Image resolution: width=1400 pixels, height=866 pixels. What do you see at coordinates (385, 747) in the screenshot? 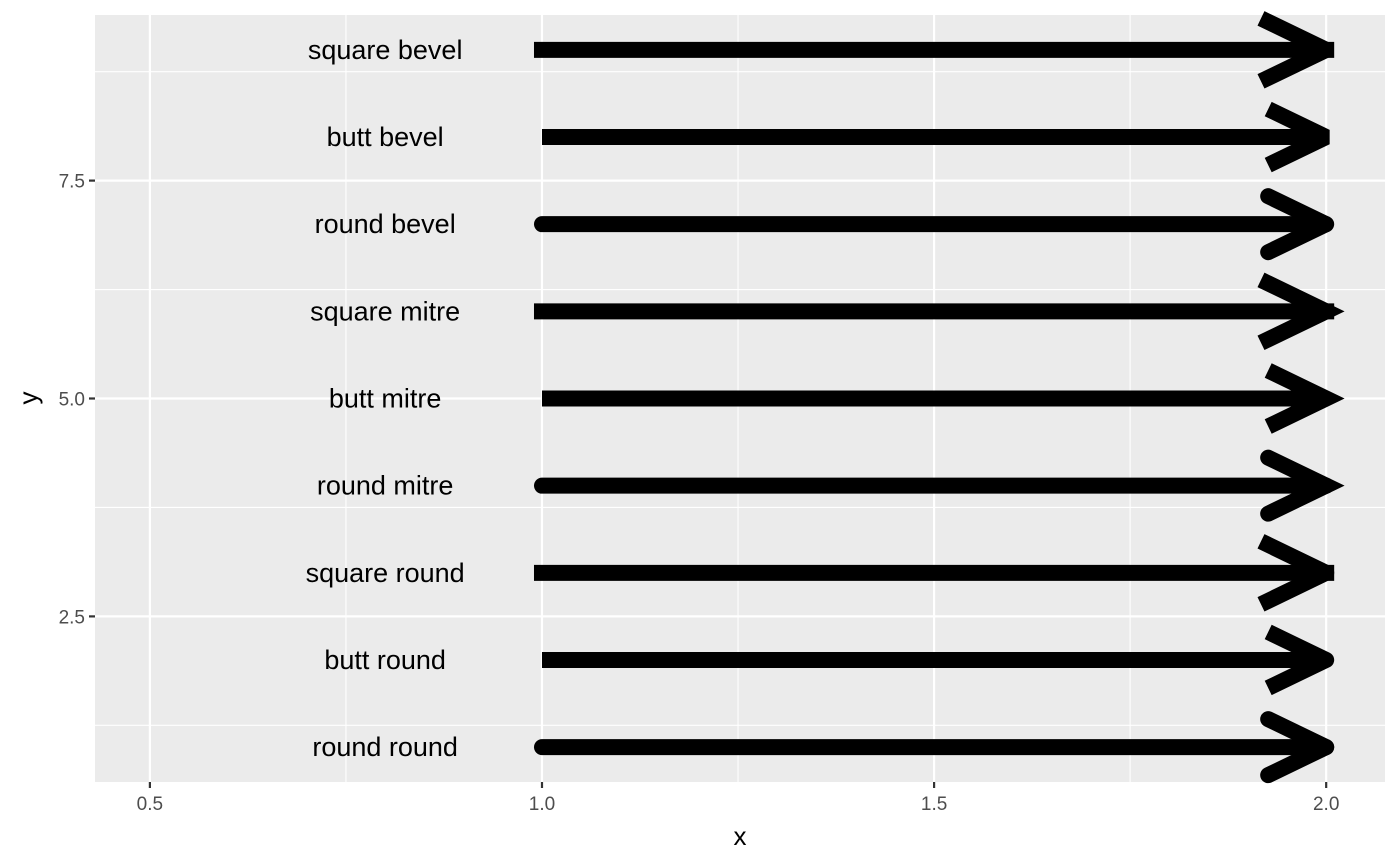
I see `segment-label: round round` at bounding box center [385, 747].